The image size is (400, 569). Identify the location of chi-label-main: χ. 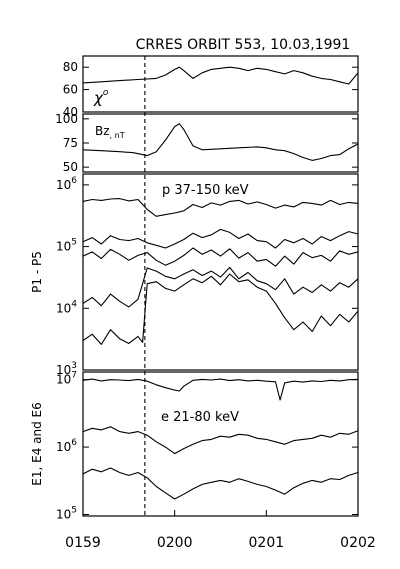
(98, 98).